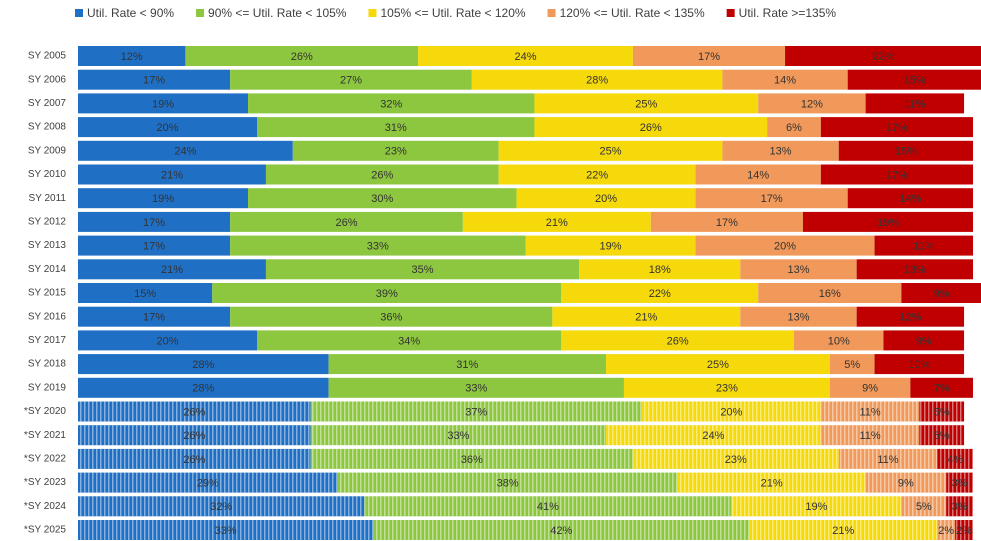 The width and height of the screenshot is (981, 541). Describe the element at coordinates (47, 245) in the screenshot. I see `y-tick-label: SY 2013` at that location.